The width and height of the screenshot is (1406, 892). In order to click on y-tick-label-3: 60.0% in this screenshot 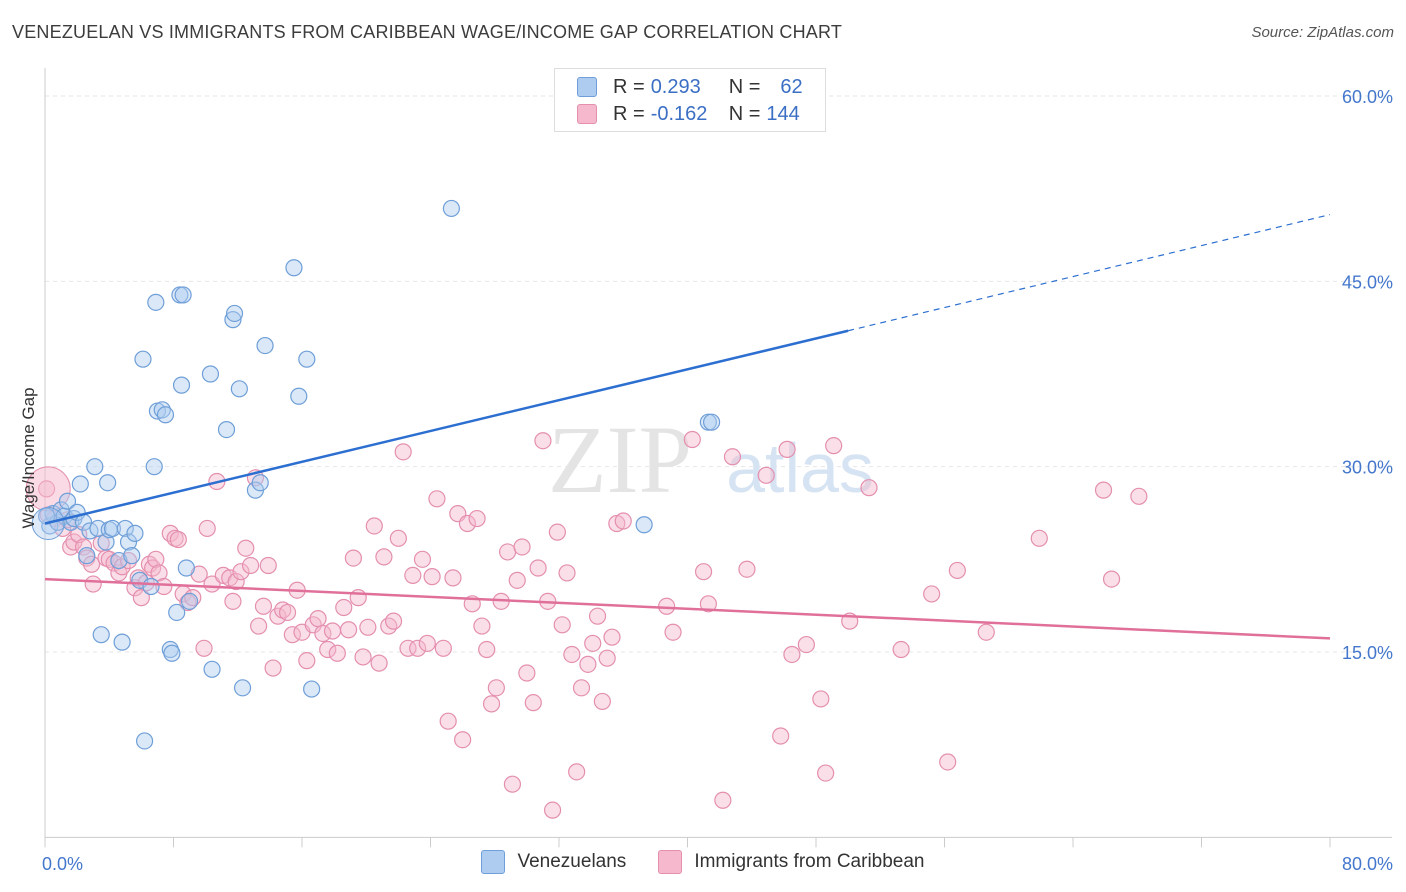, I will do `click(1367, 97)`.